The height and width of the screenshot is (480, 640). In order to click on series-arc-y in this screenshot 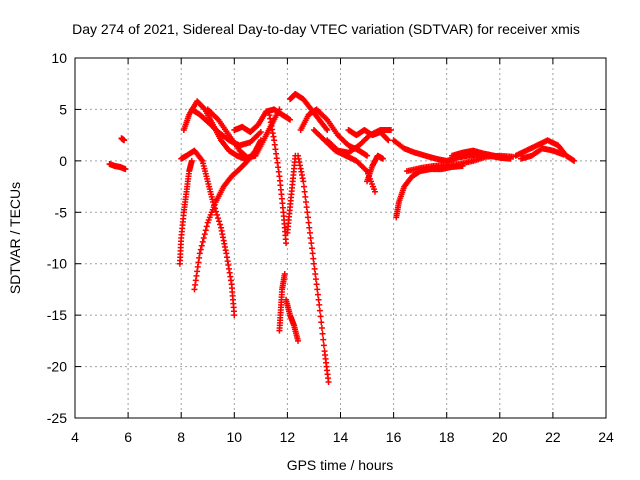, I will do `click(545, 150)`.